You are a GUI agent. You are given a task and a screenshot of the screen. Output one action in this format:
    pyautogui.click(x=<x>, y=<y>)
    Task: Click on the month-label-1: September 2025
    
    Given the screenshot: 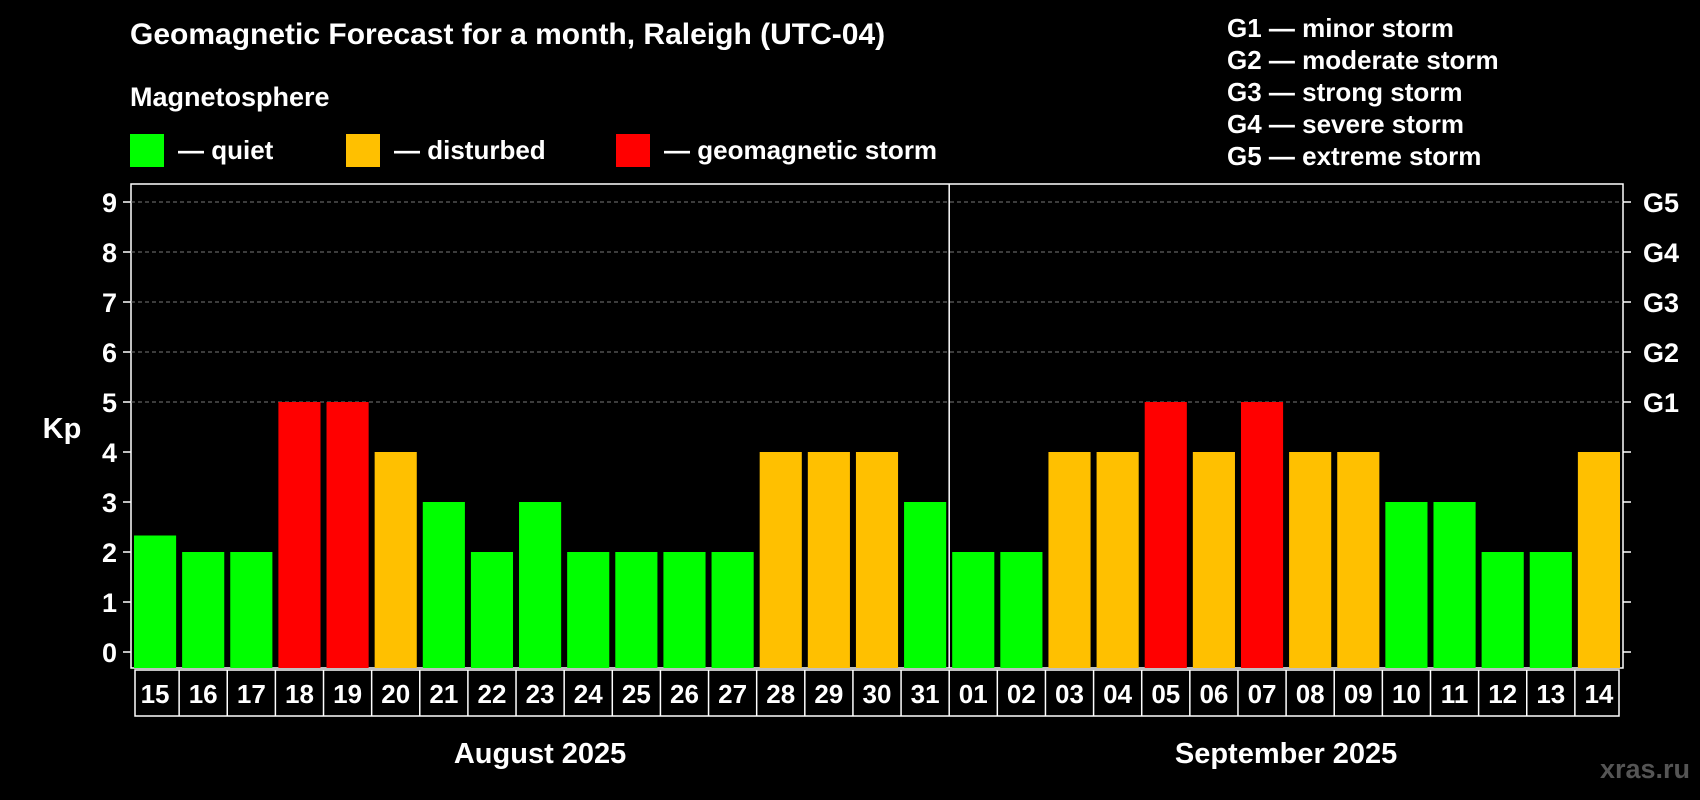 What is the action you would take?
    pyautogui.click(x=1286, y=754)
    